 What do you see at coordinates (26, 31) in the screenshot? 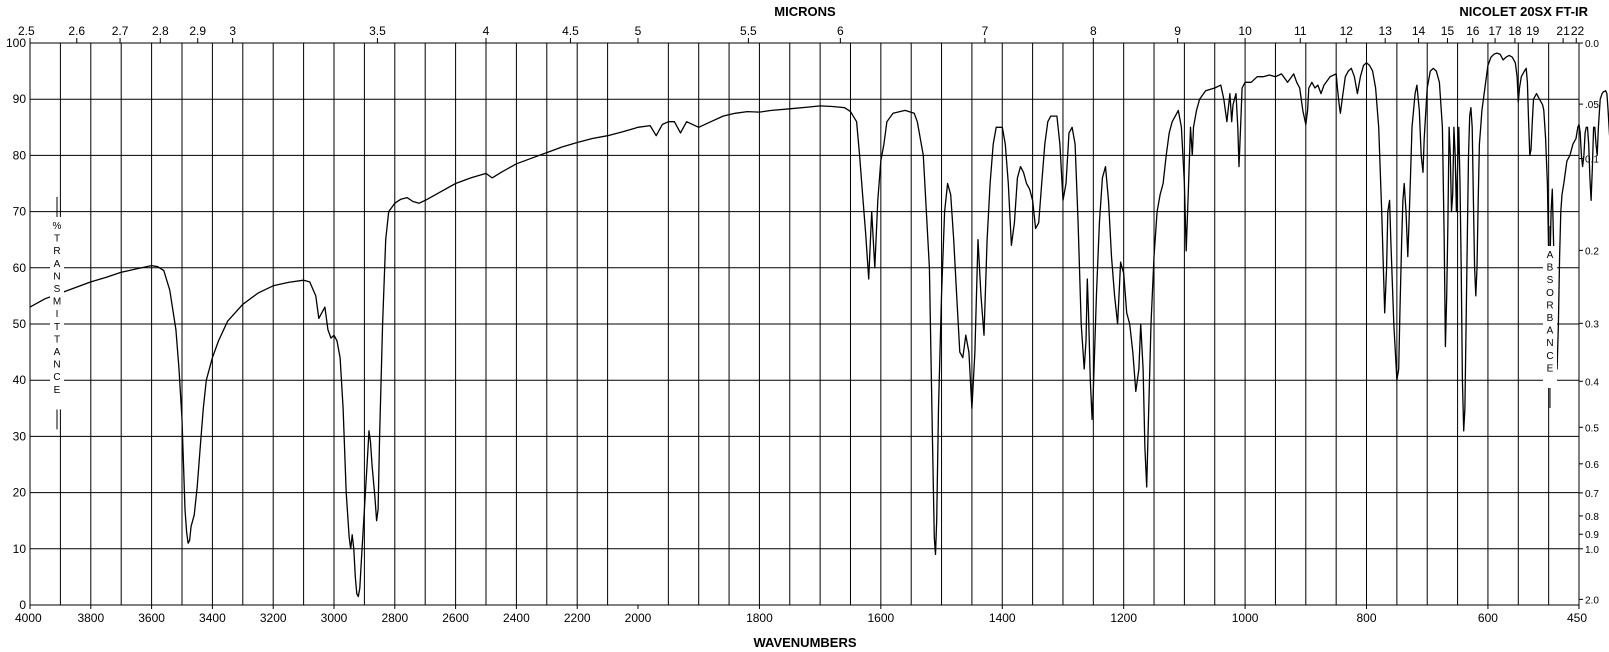
I see `micron-tick-label: 2.5` at bounding box center [26, 31].